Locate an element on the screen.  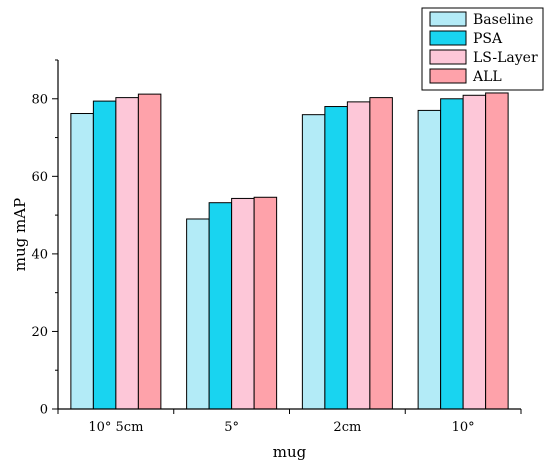
legend-swatch-baseline is located at coordinates (448, 19).